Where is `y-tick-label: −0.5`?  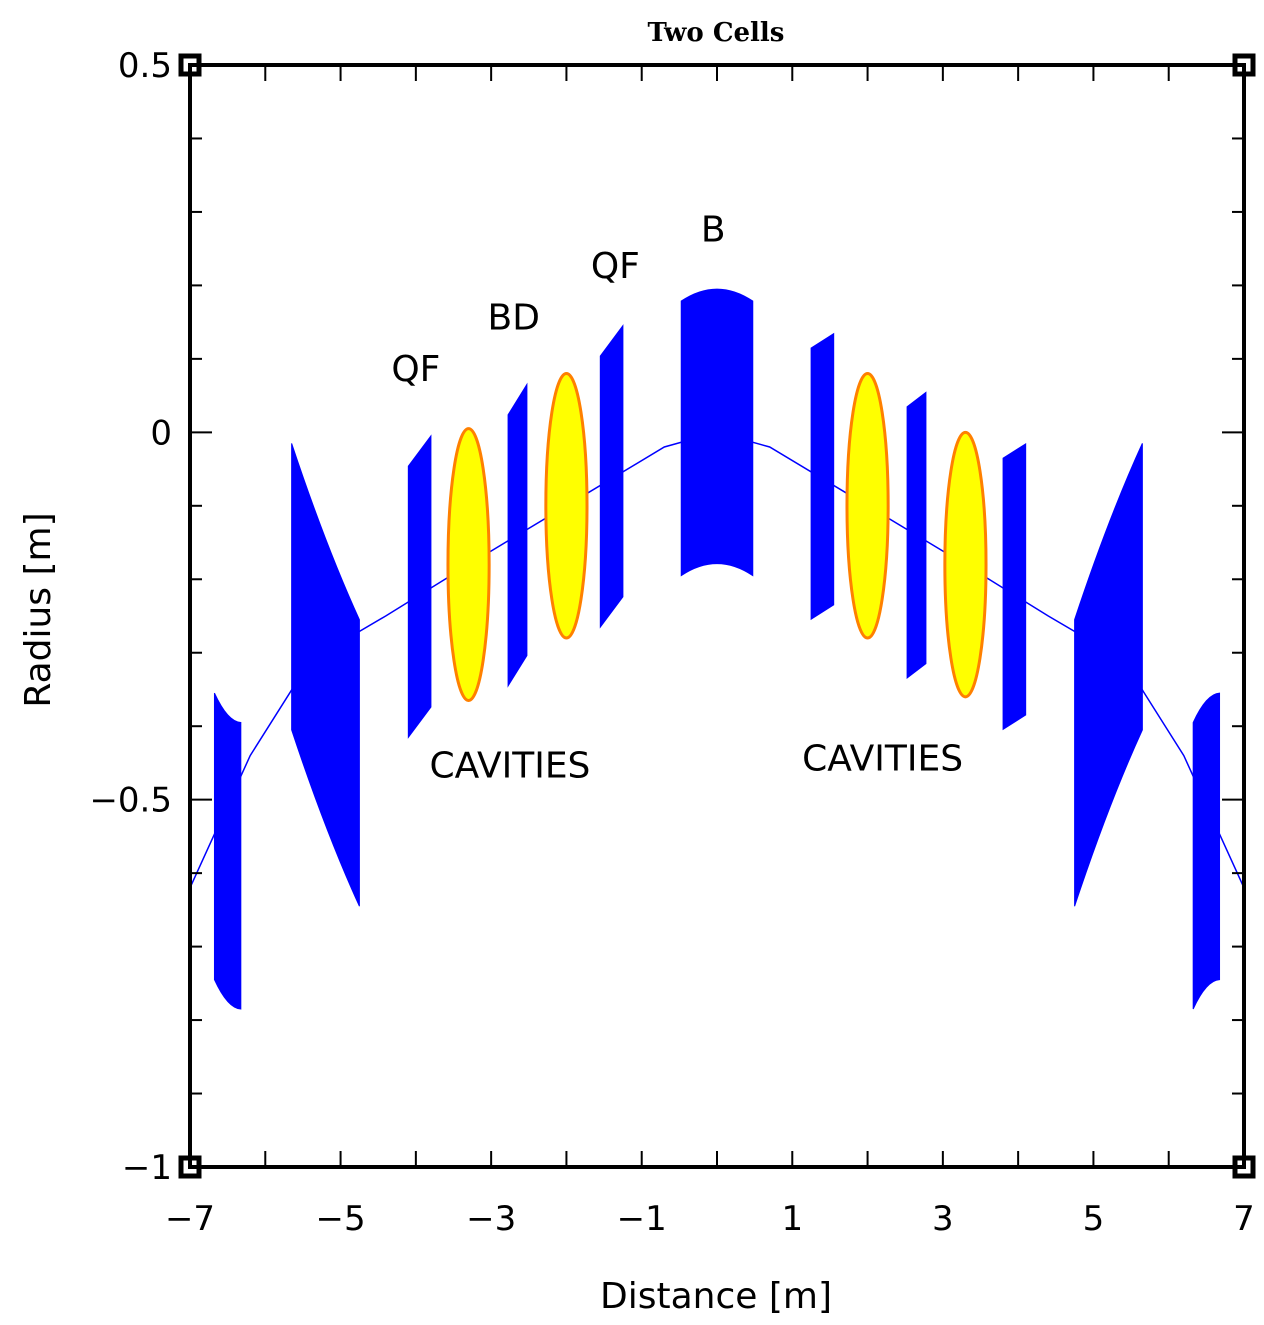 y-tick-label: −0.5 is located at coordinates (130, 801).